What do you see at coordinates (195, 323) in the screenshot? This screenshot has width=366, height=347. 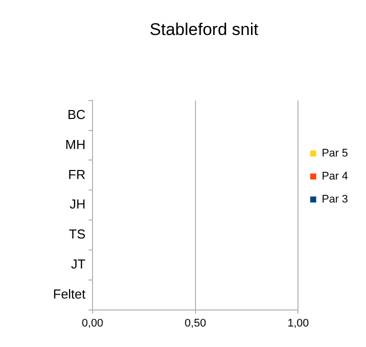 I see `x-tick-label: 0,50` at bounding box center [195, 323].